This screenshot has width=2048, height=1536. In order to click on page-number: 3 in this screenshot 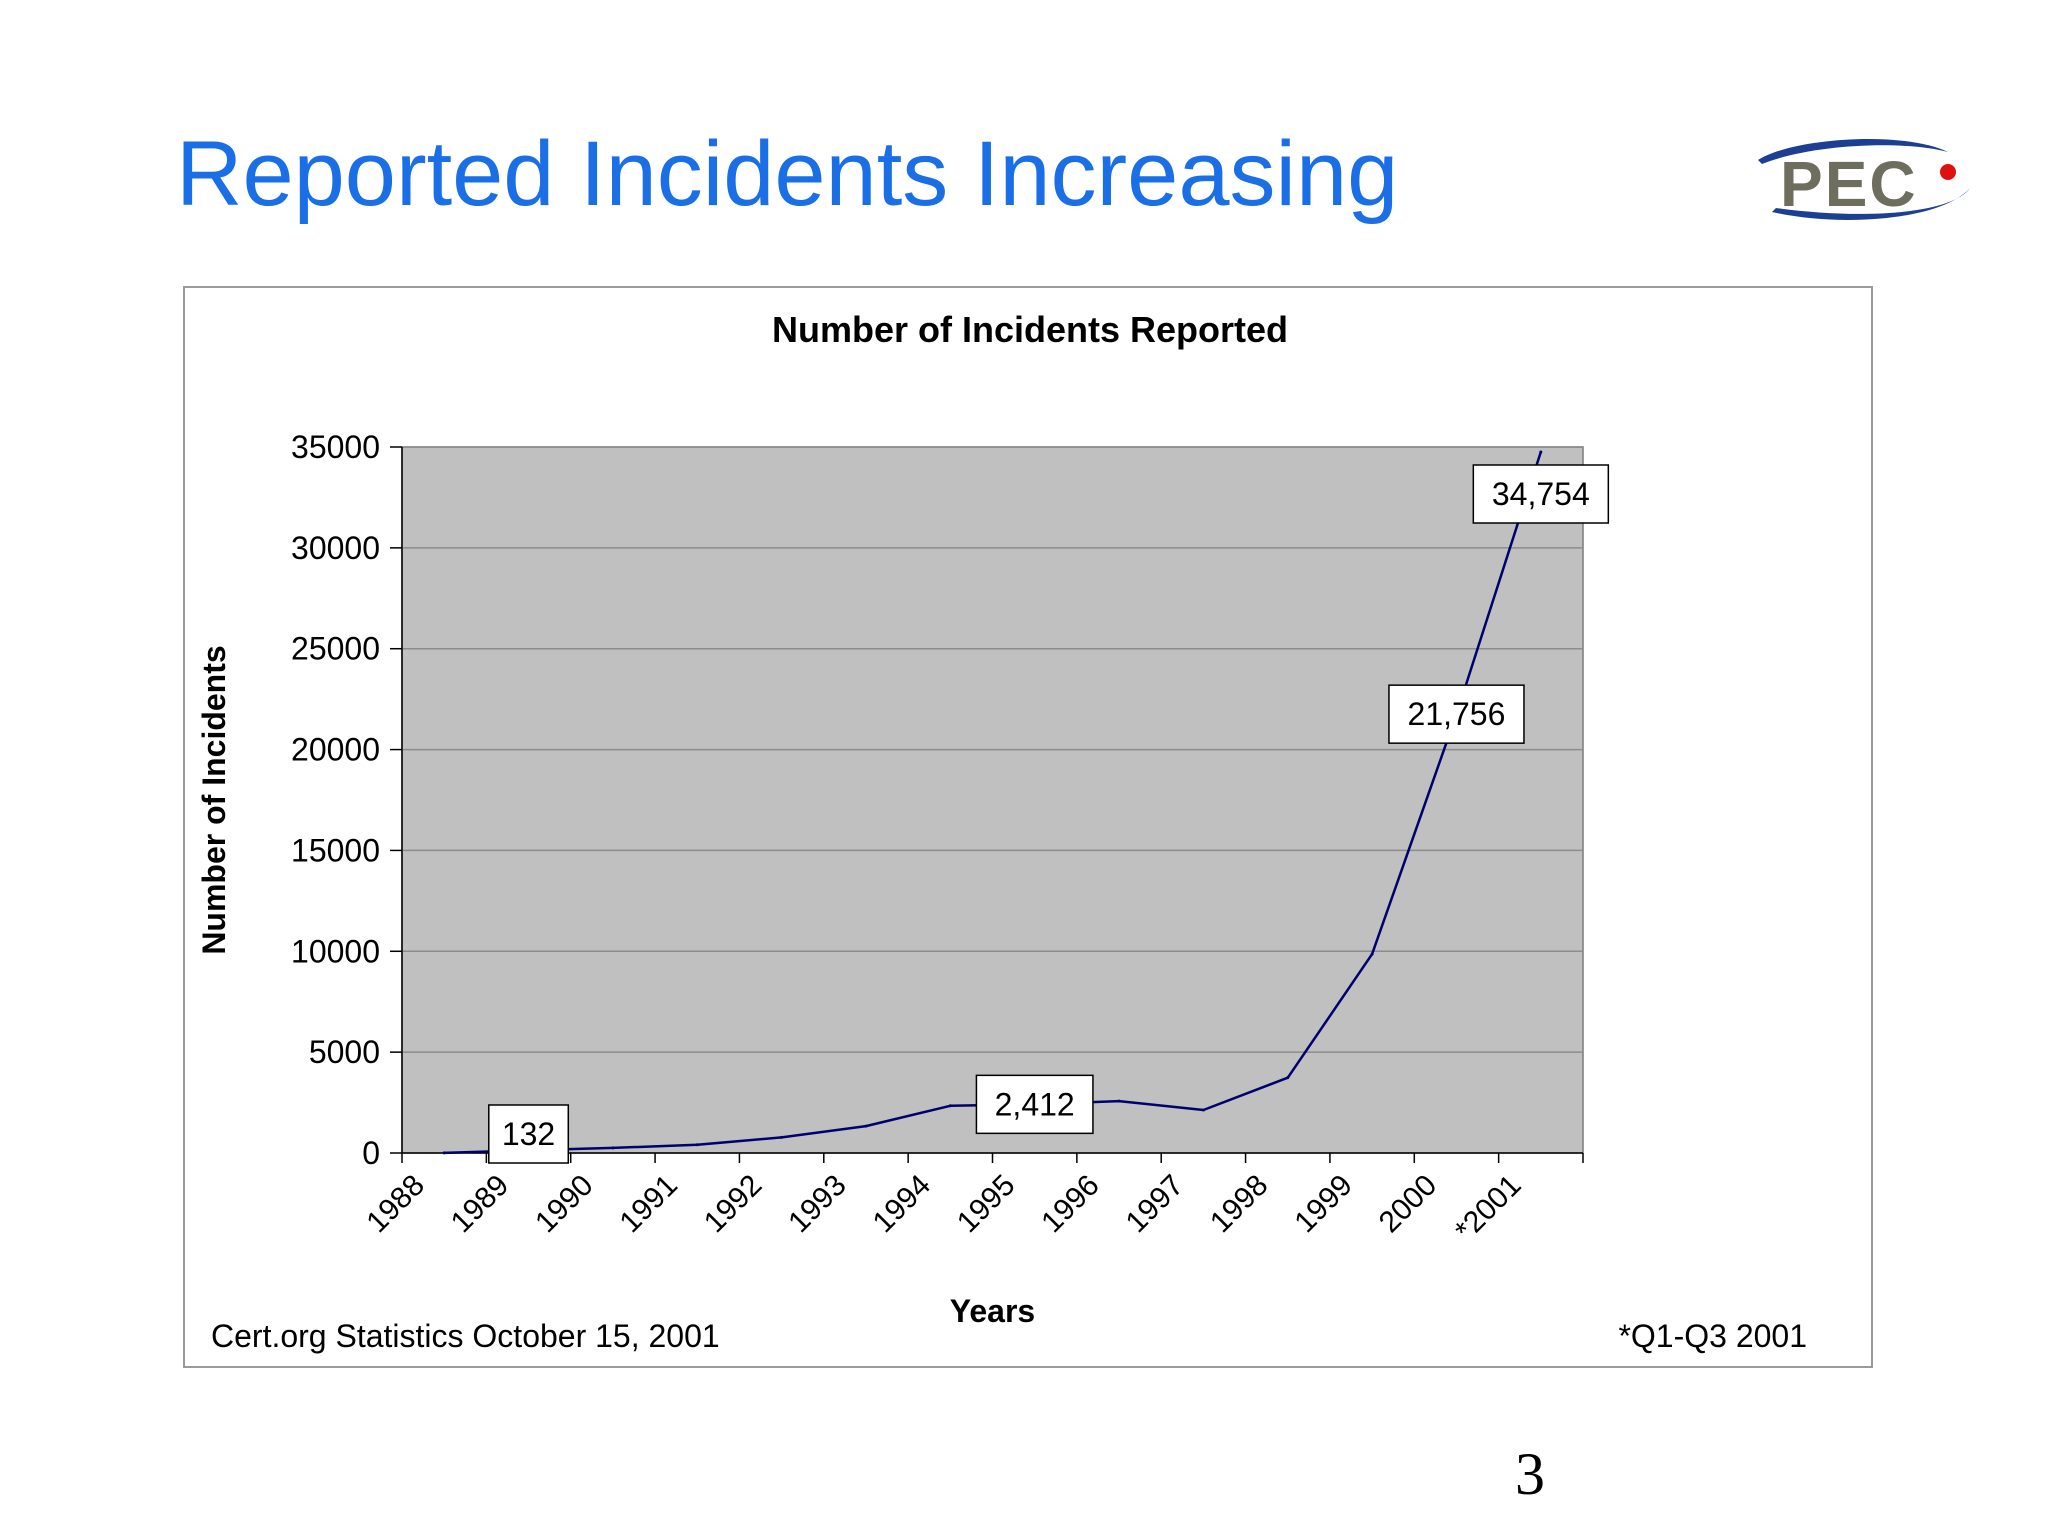, I will do `click(1530, 1474)`.